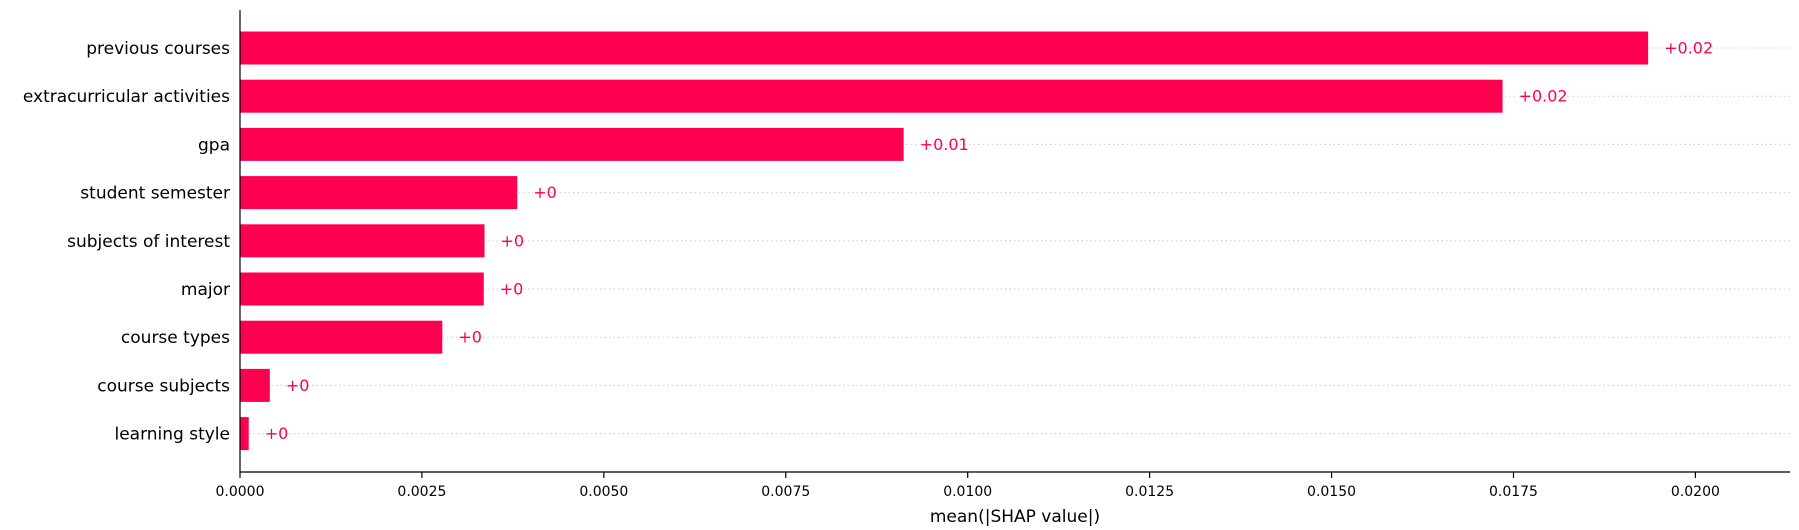 The image size is (1799, 530). I want to click on x-tick-label: 0.0050, so click(603, 492).